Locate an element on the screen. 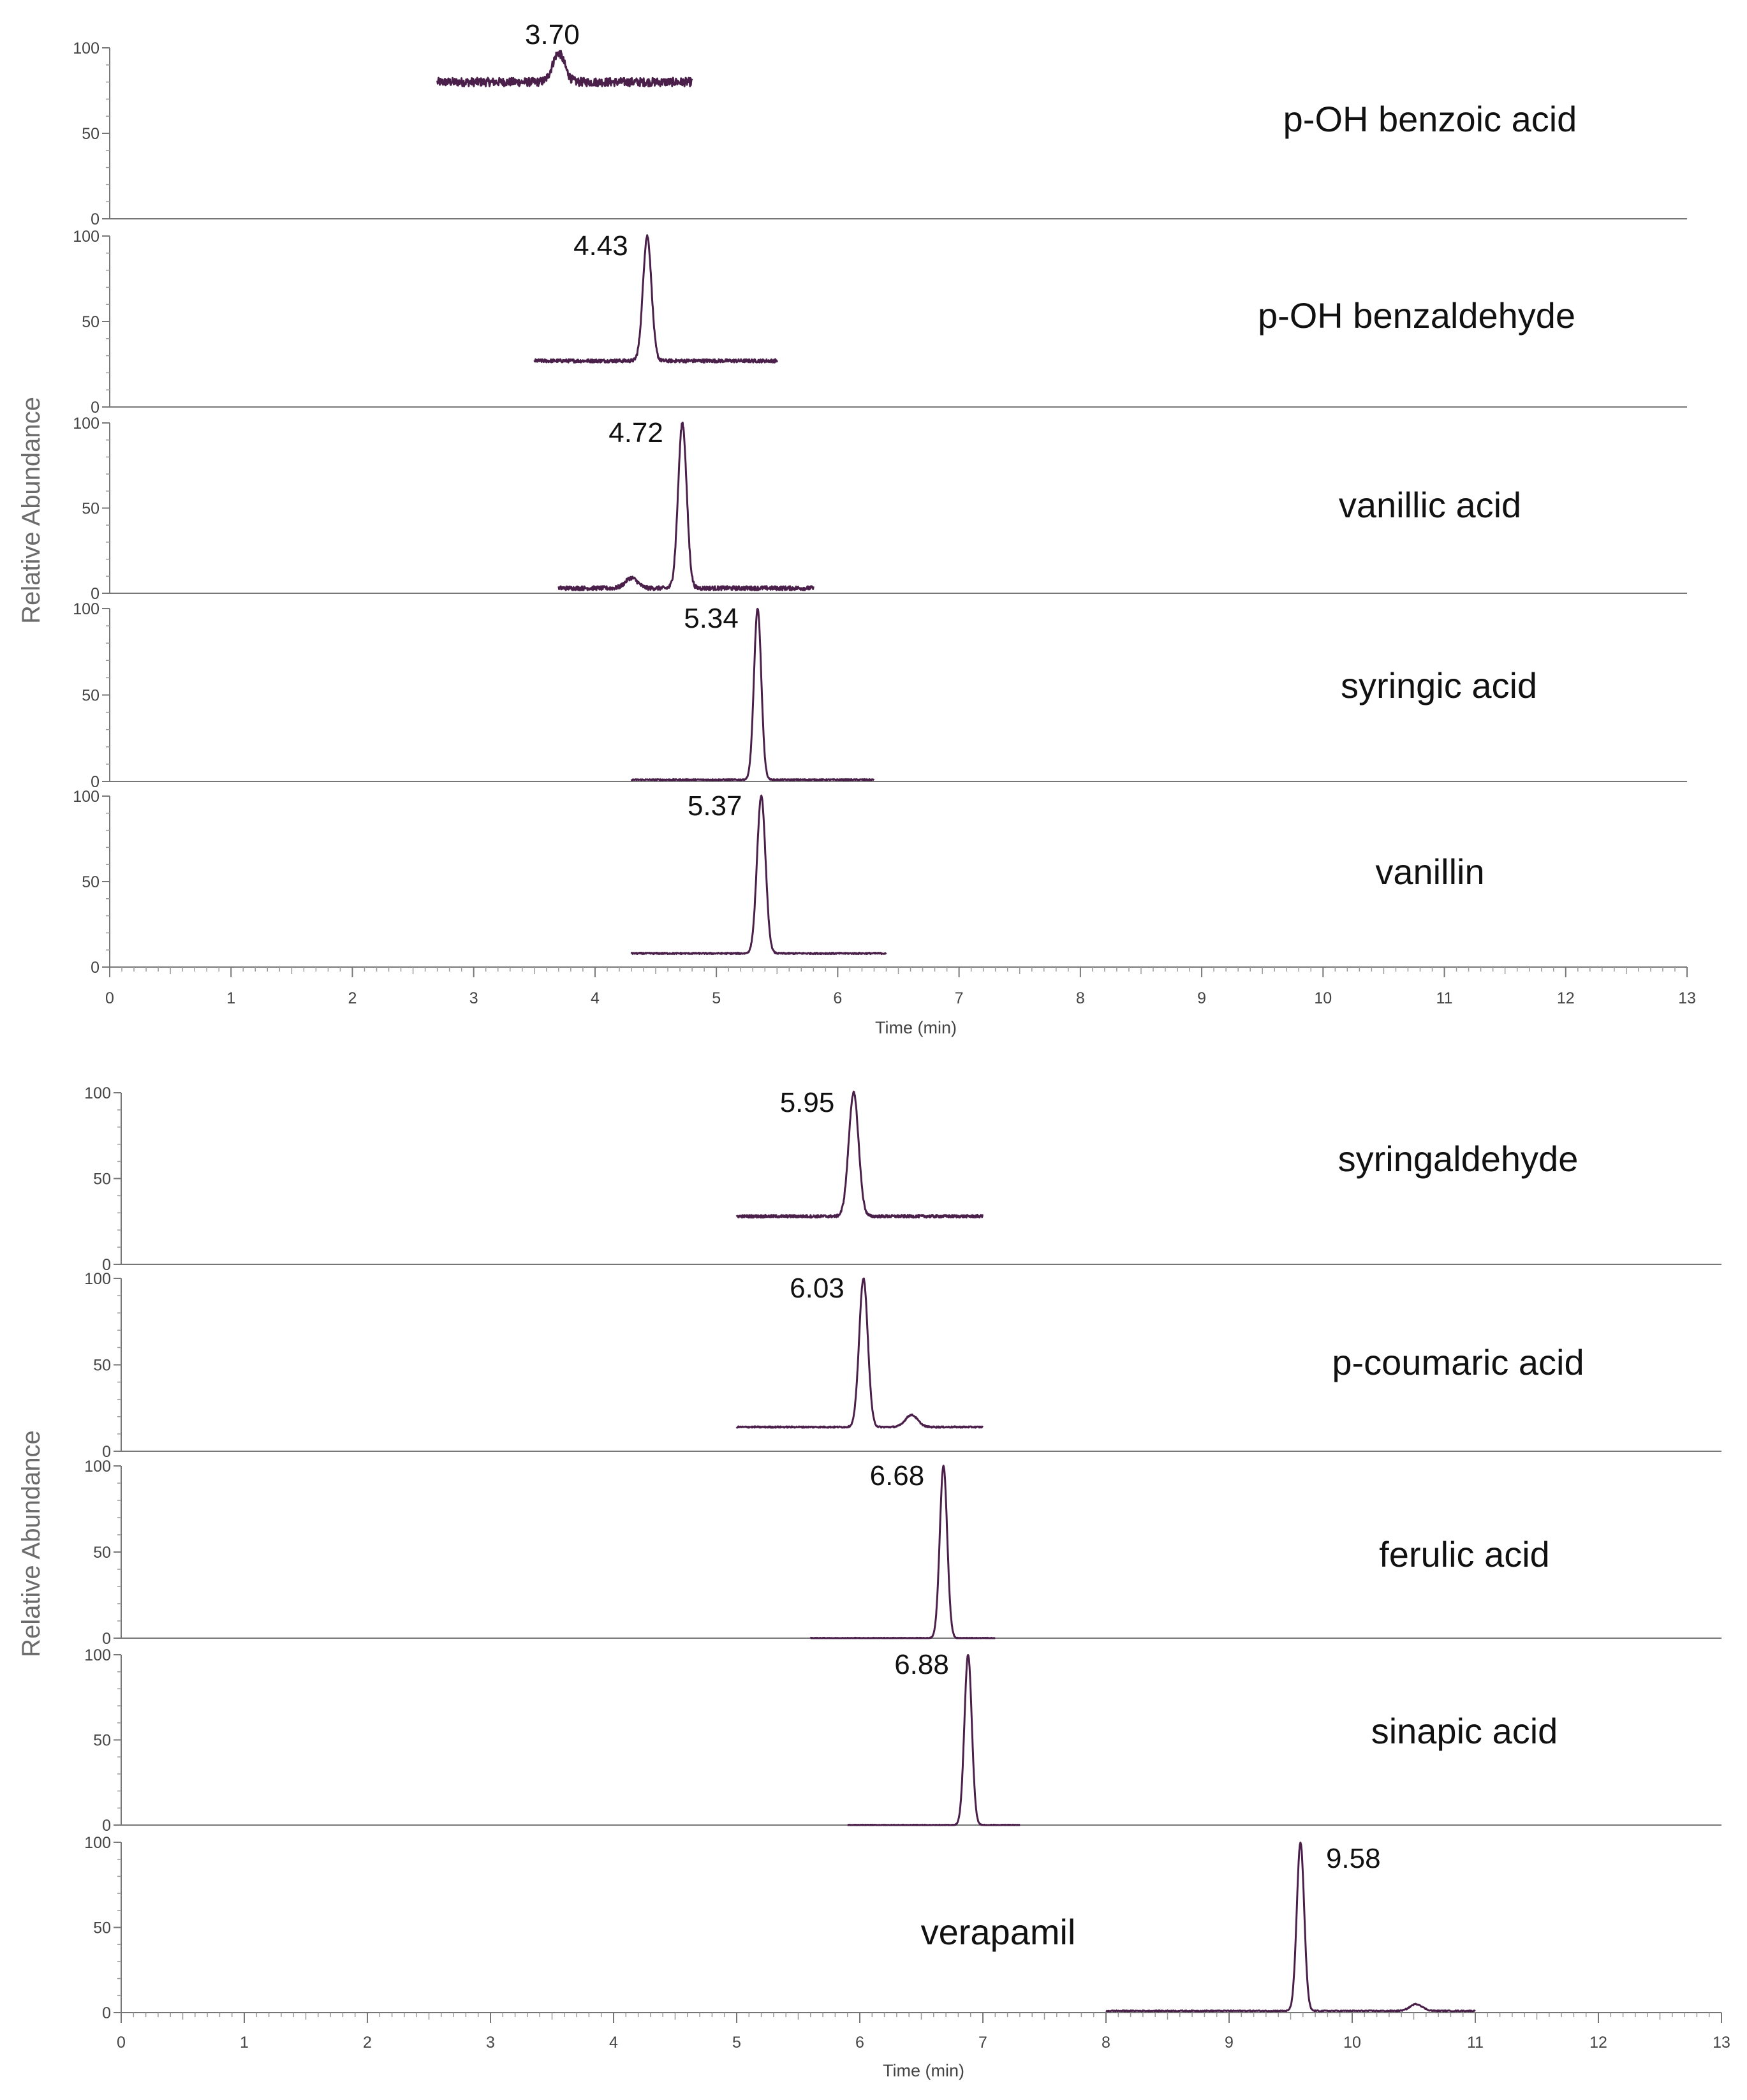 This screenshot has width=1747, height=2100. vanillic-acid-y-tick-label-0: 0 is located at coordinates (95, 594).